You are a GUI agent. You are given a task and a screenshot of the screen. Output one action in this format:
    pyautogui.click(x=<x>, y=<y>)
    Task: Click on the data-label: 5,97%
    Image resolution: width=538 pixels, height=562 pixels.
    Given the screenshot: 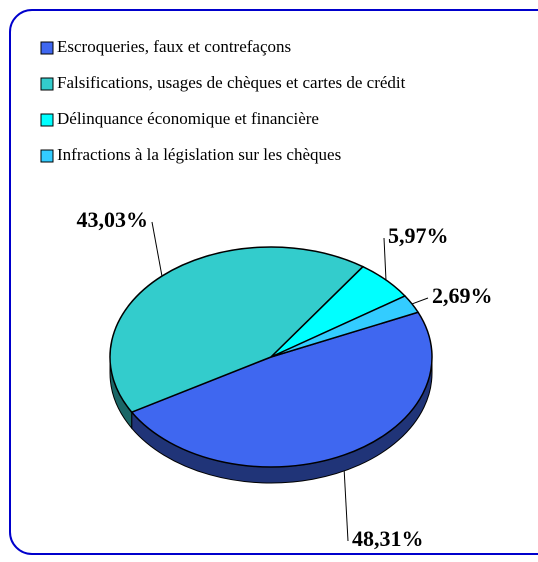 What is the action you would take?
    pyautogui.click(x=418, y=235)
    